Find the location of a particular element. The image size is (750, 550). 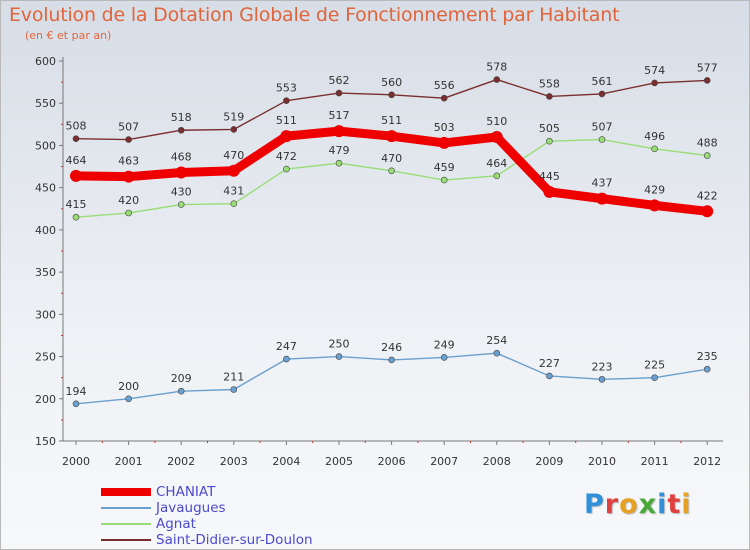

data-label-chaniat: 429 is located at coordinates (654, 189).